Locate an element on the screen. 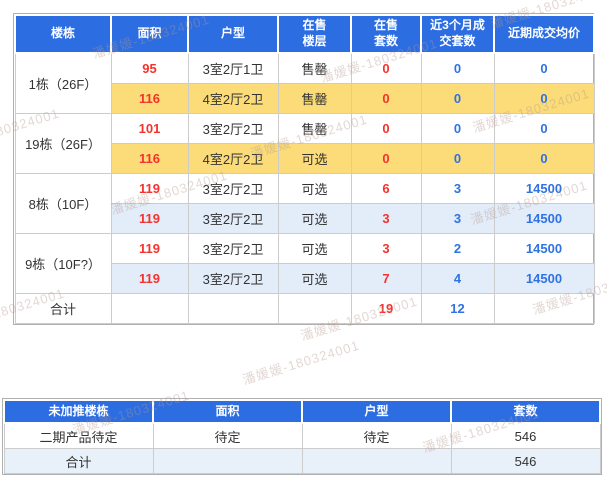  building-cell: 二期产品待定 is located at coordinates (78, 435).